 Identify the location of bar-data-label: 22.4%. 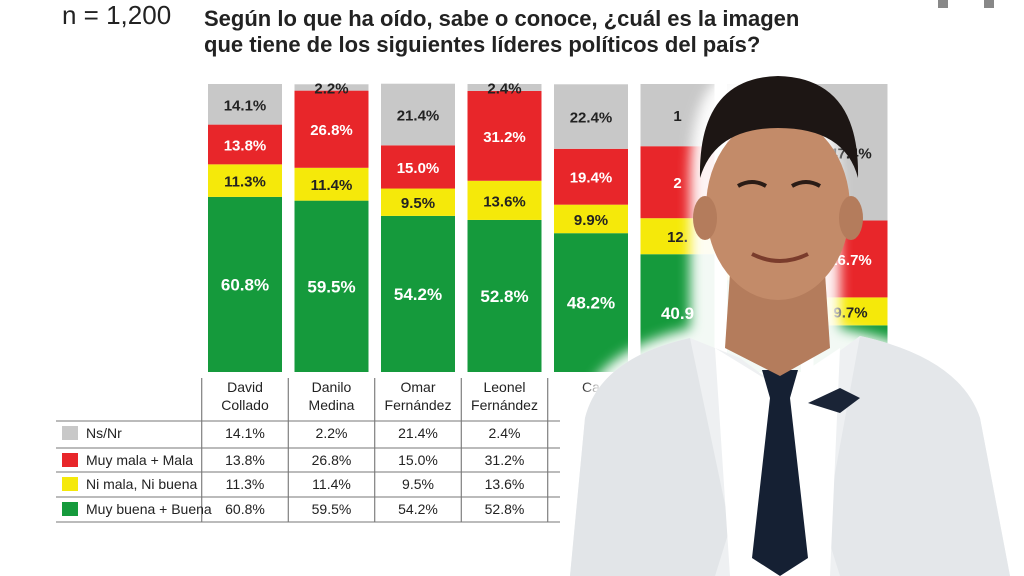
(591, 118).